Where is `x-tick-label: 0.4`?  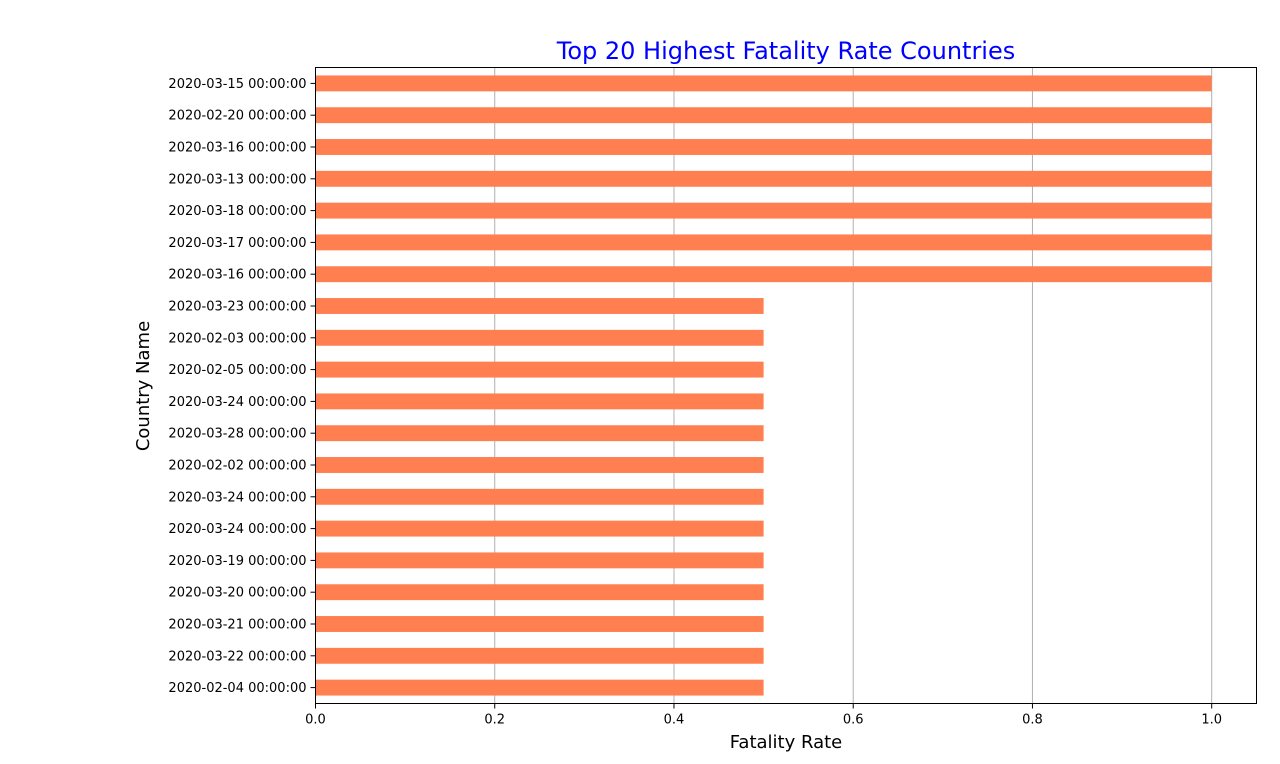
x-tick-label: 0.4 is located at coordinates (674, 720).